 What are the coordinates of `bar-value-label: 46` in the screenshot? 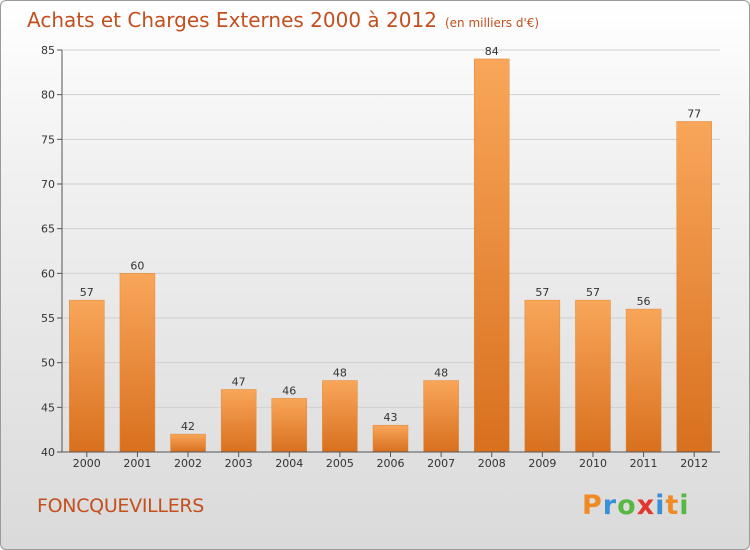 It's located at (289, 390).